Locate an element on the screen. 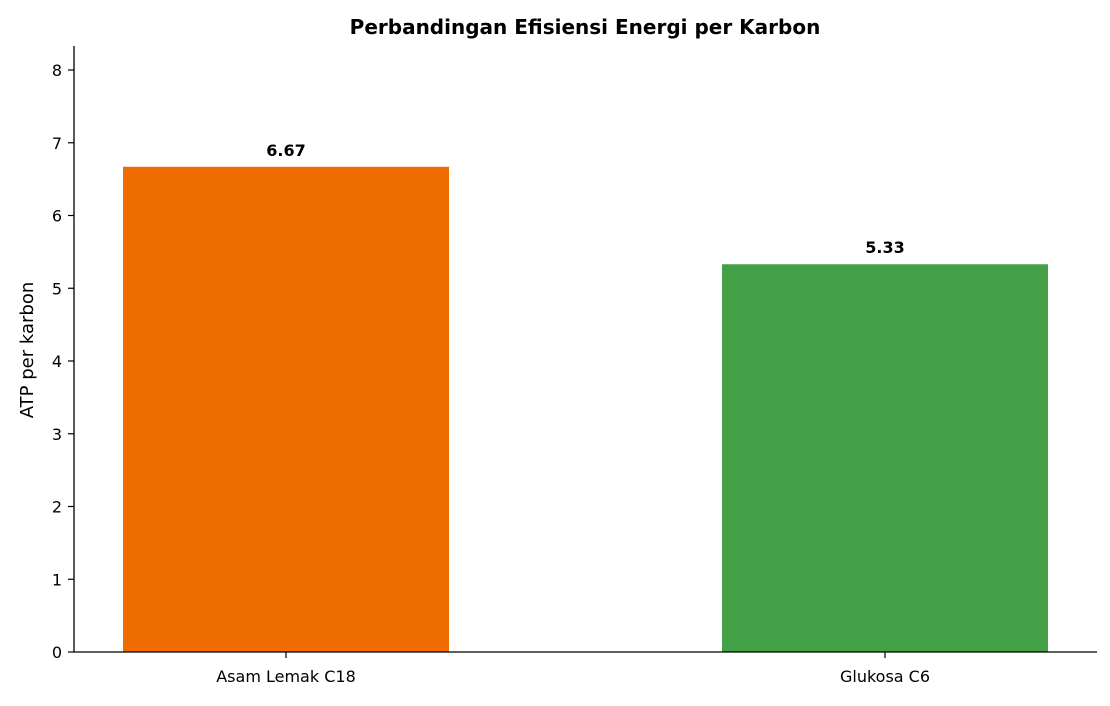 This screenshot has width=1110, height=706. y-tick-label: 3 is located at coordinates (57, 434).